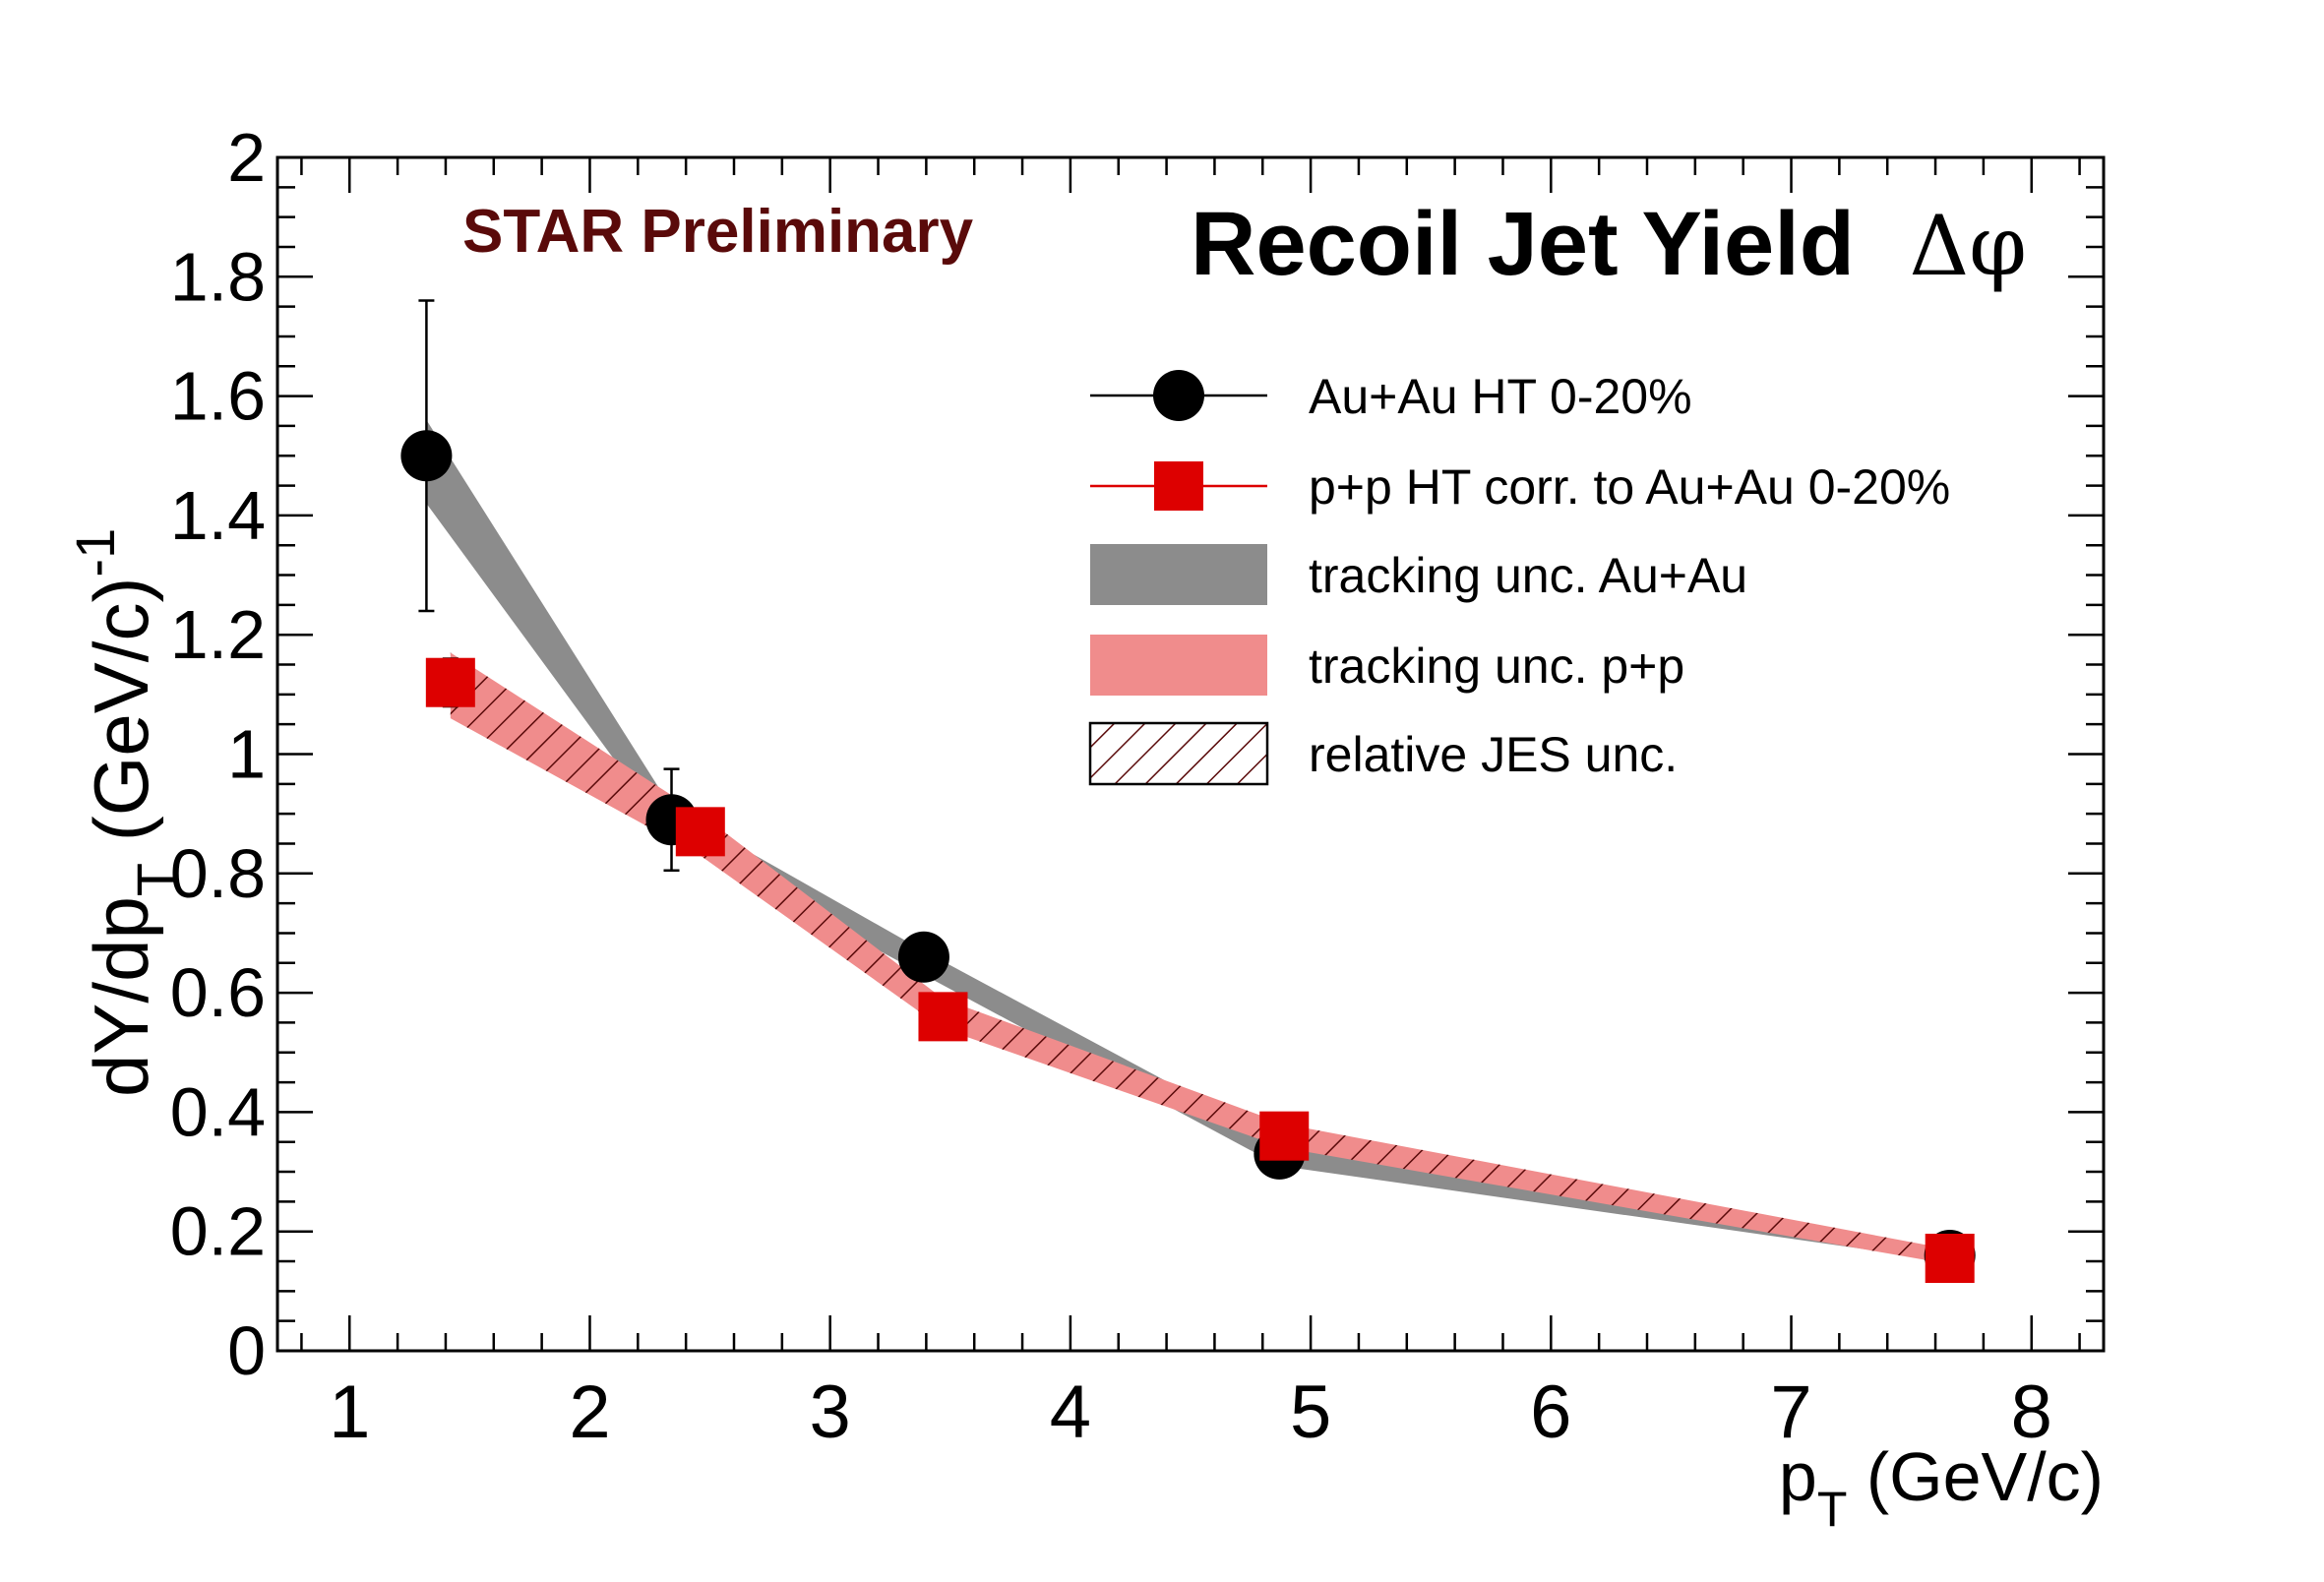 This screenshot has width=2324, height=1582. I want to click on x-tick-label: 5, so click(1310, 1412).